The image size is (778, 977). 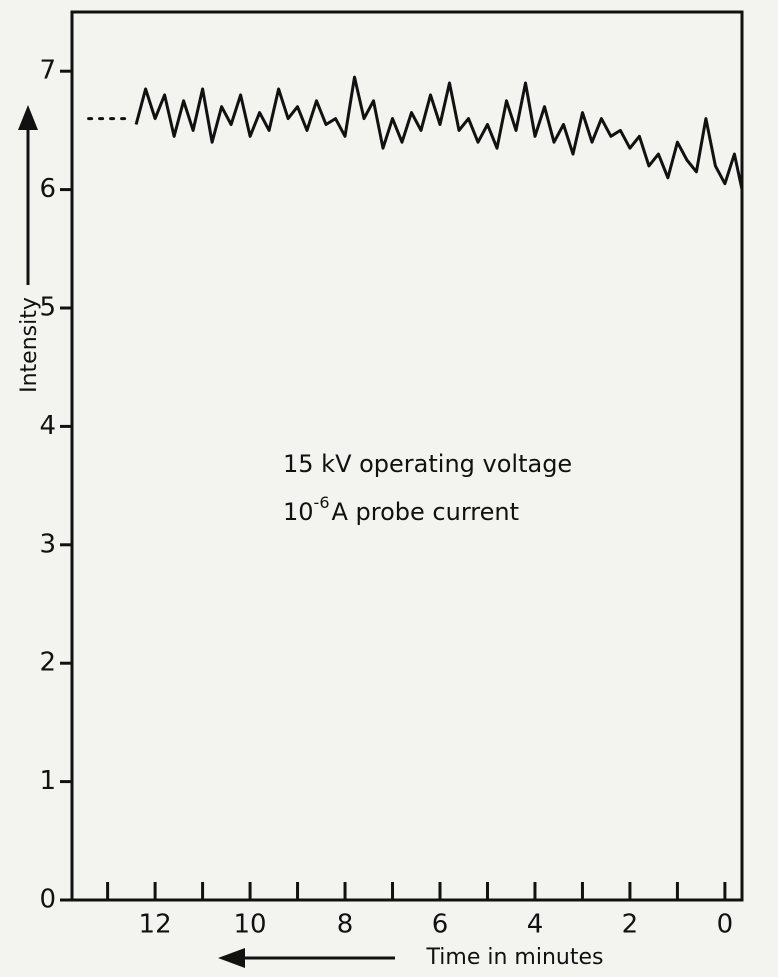 What do you see at coordinates (47, 900) in the screenshot?
I see `y-tick-label: 0` at bounding box center [47, 900].